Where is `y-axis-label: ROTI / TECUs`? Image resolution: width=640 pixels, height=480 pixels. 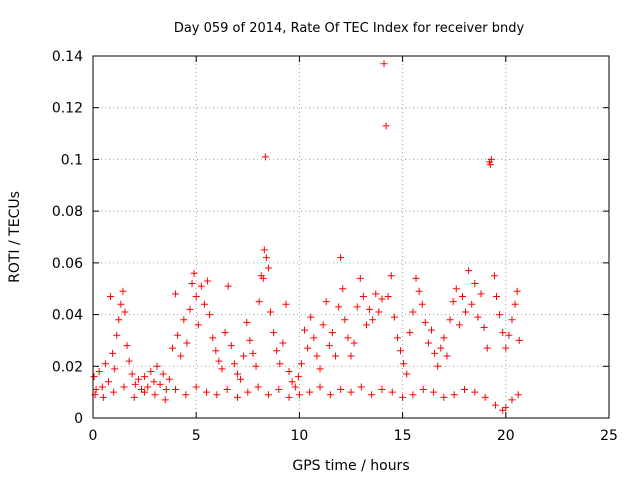
y-axis-label: ROTI / TECUs is located at coordinates (15, 237).